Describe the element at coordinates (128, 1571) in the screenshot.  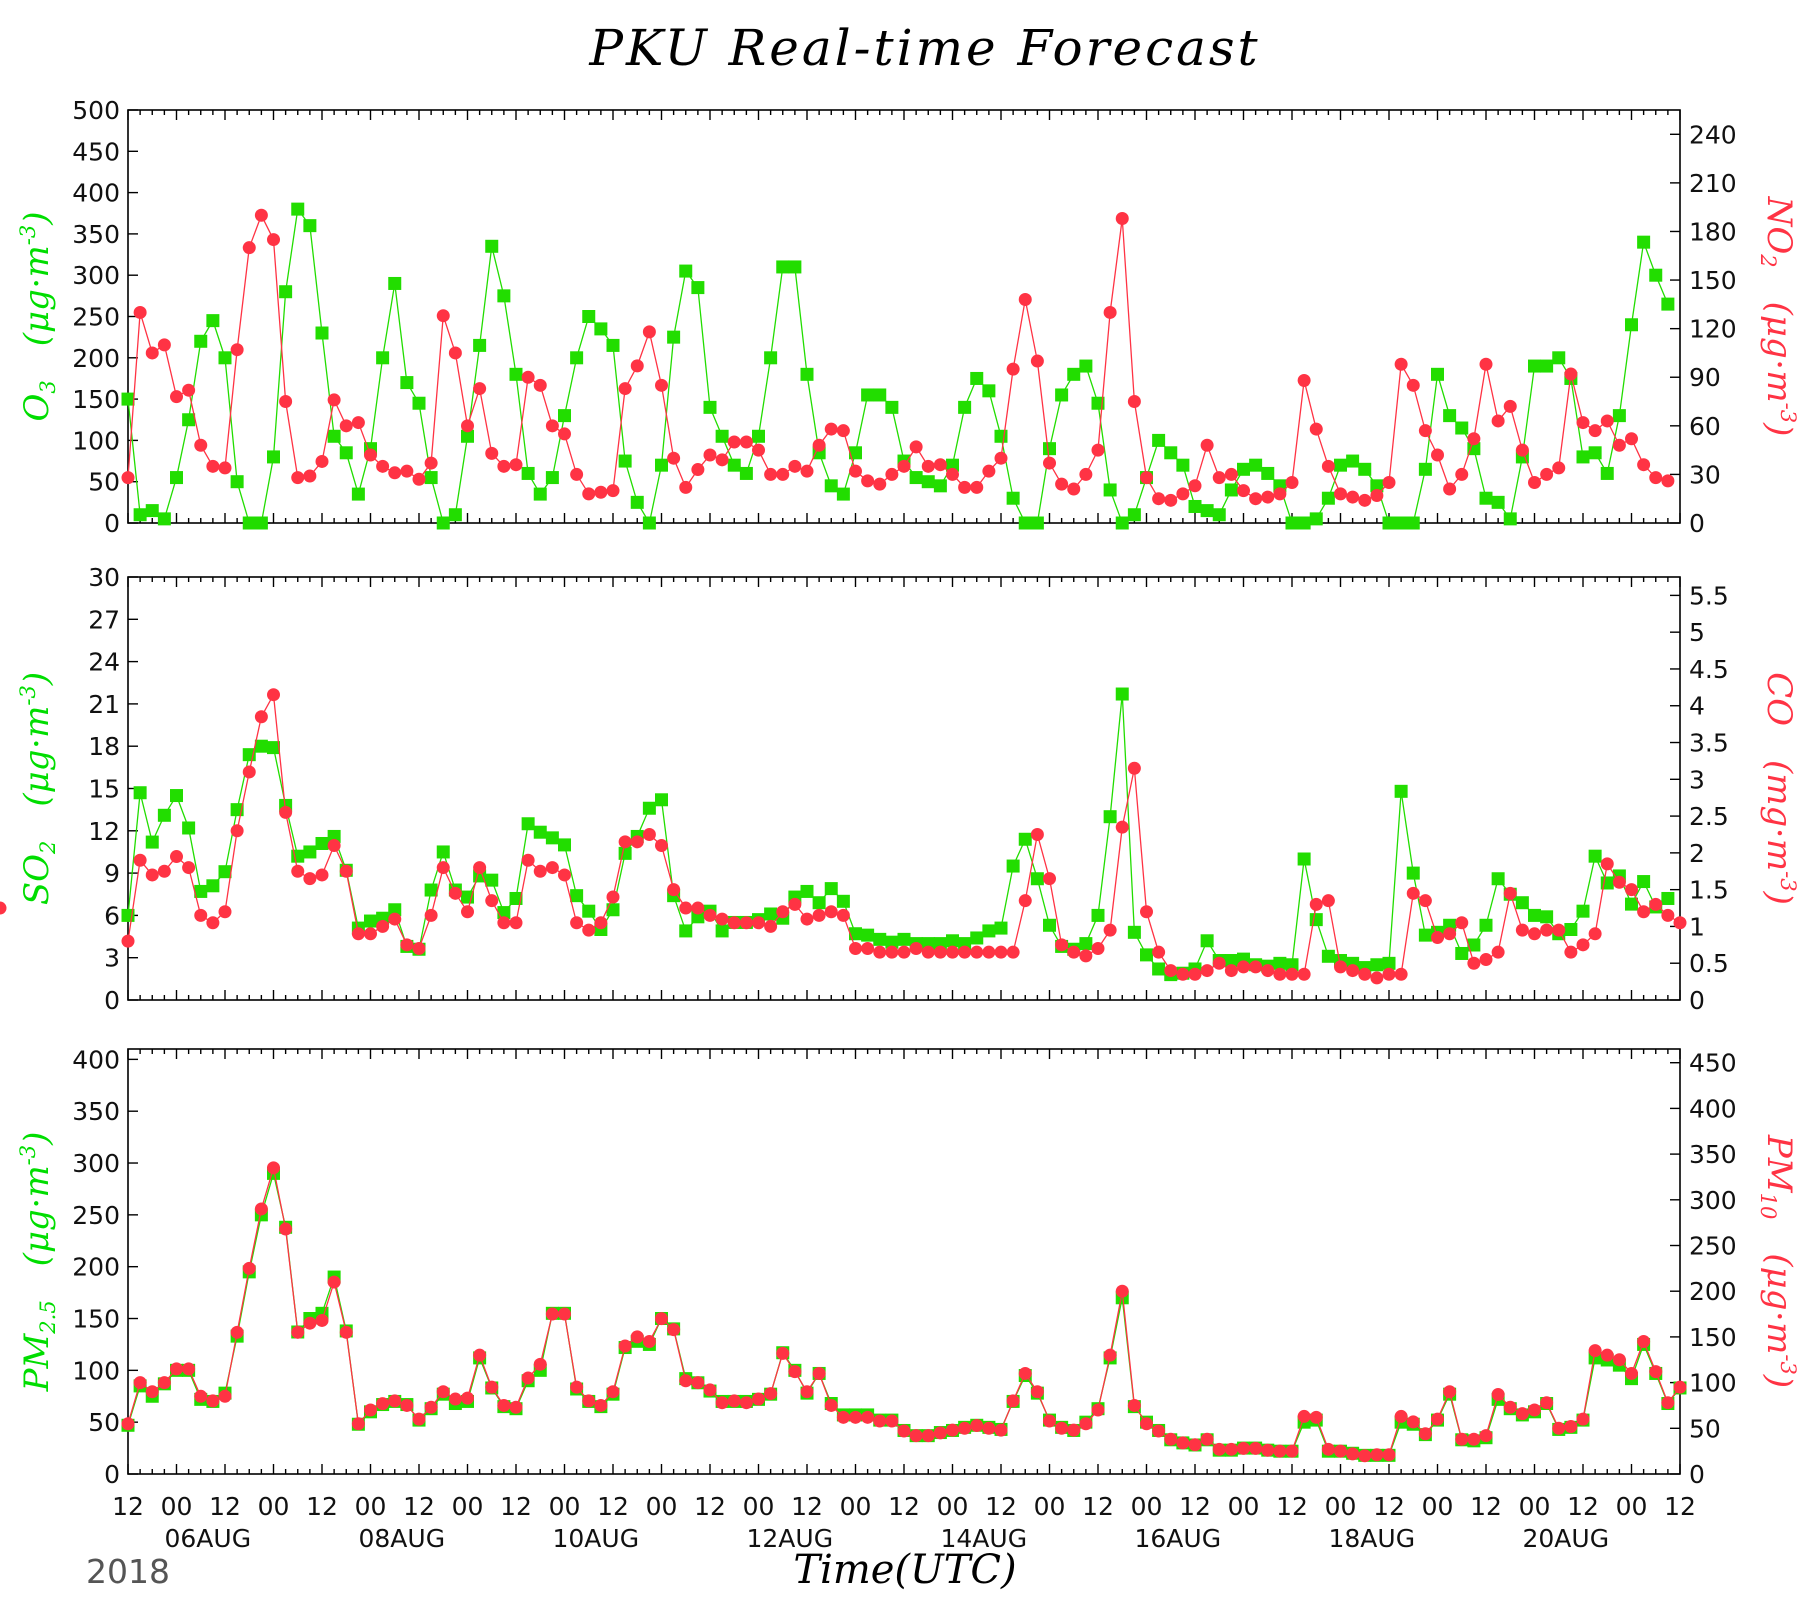
I see `year-label: 2018` at that location.